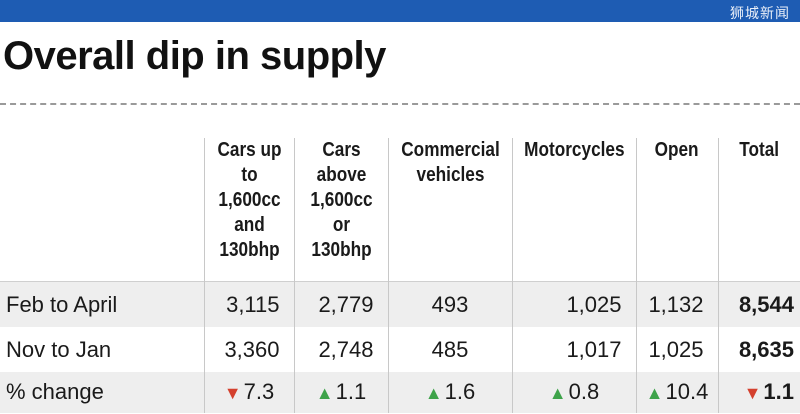 The image size is (800, 414). Describe the element at coordinates (449, 303) in the screenshot. I see `cell-commercial: 493` at that location.